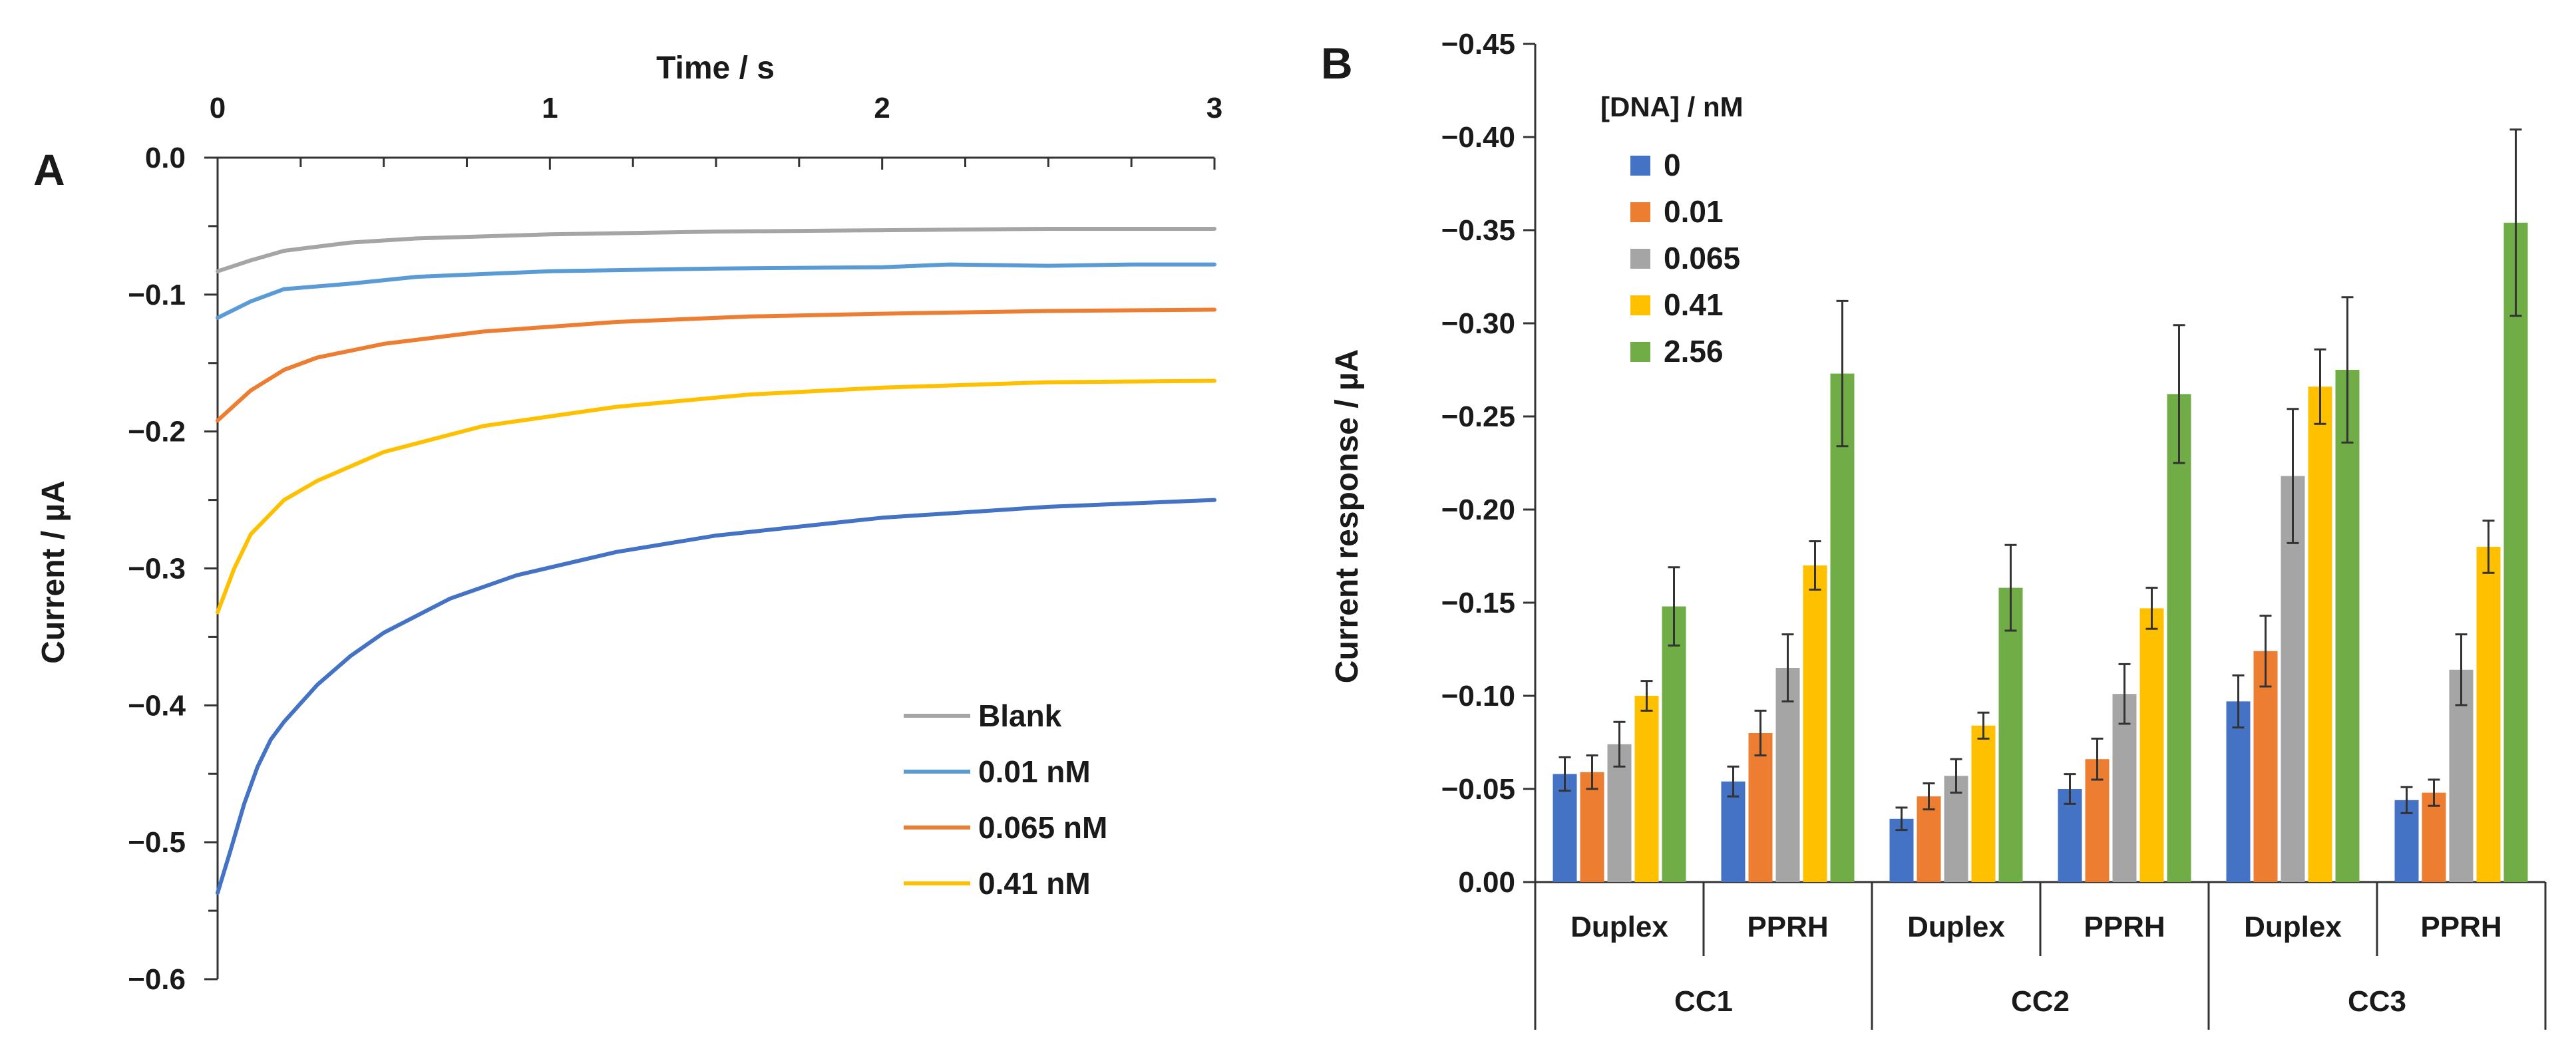 The image size is (2576, 1063). I want to click on panel-a-x-tick-label: 2, so click(882, 108).